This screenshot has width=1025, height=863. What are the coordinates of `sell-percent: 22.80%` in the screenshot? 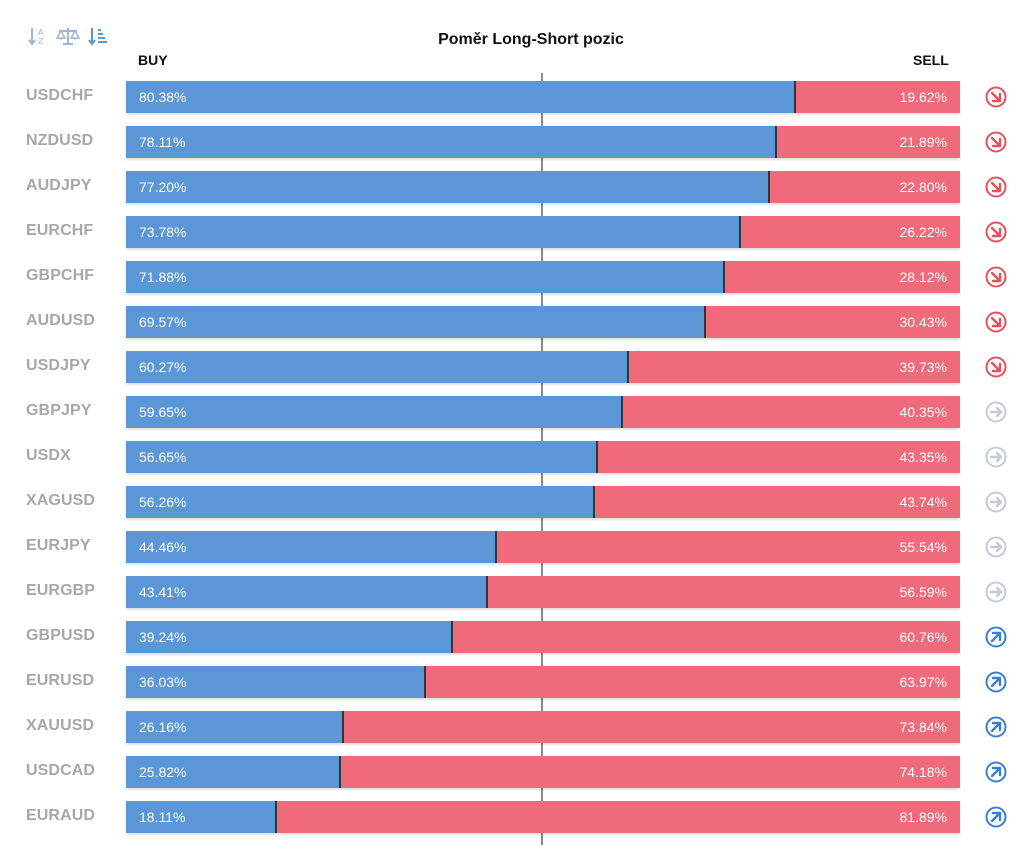 It's located at (923, 187).